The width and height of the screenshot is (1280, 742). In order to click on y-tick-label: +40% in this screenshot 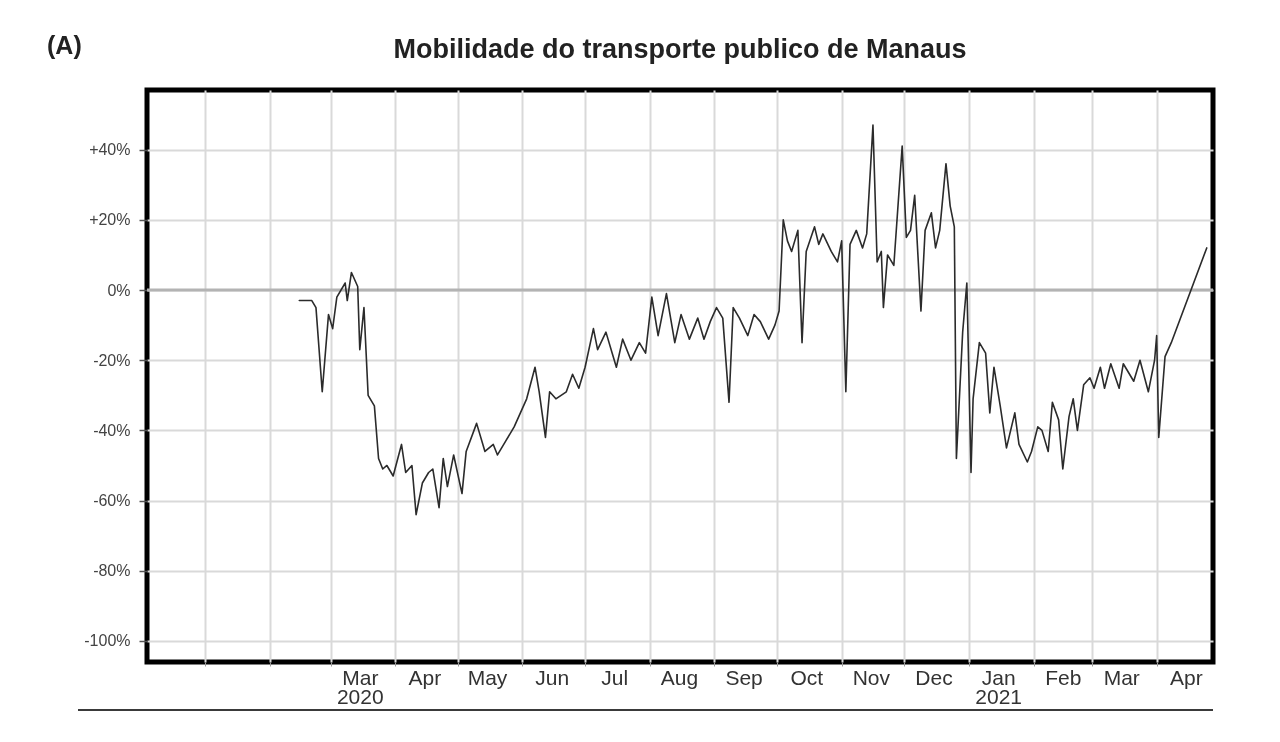, I will do `click(110, 150)`.